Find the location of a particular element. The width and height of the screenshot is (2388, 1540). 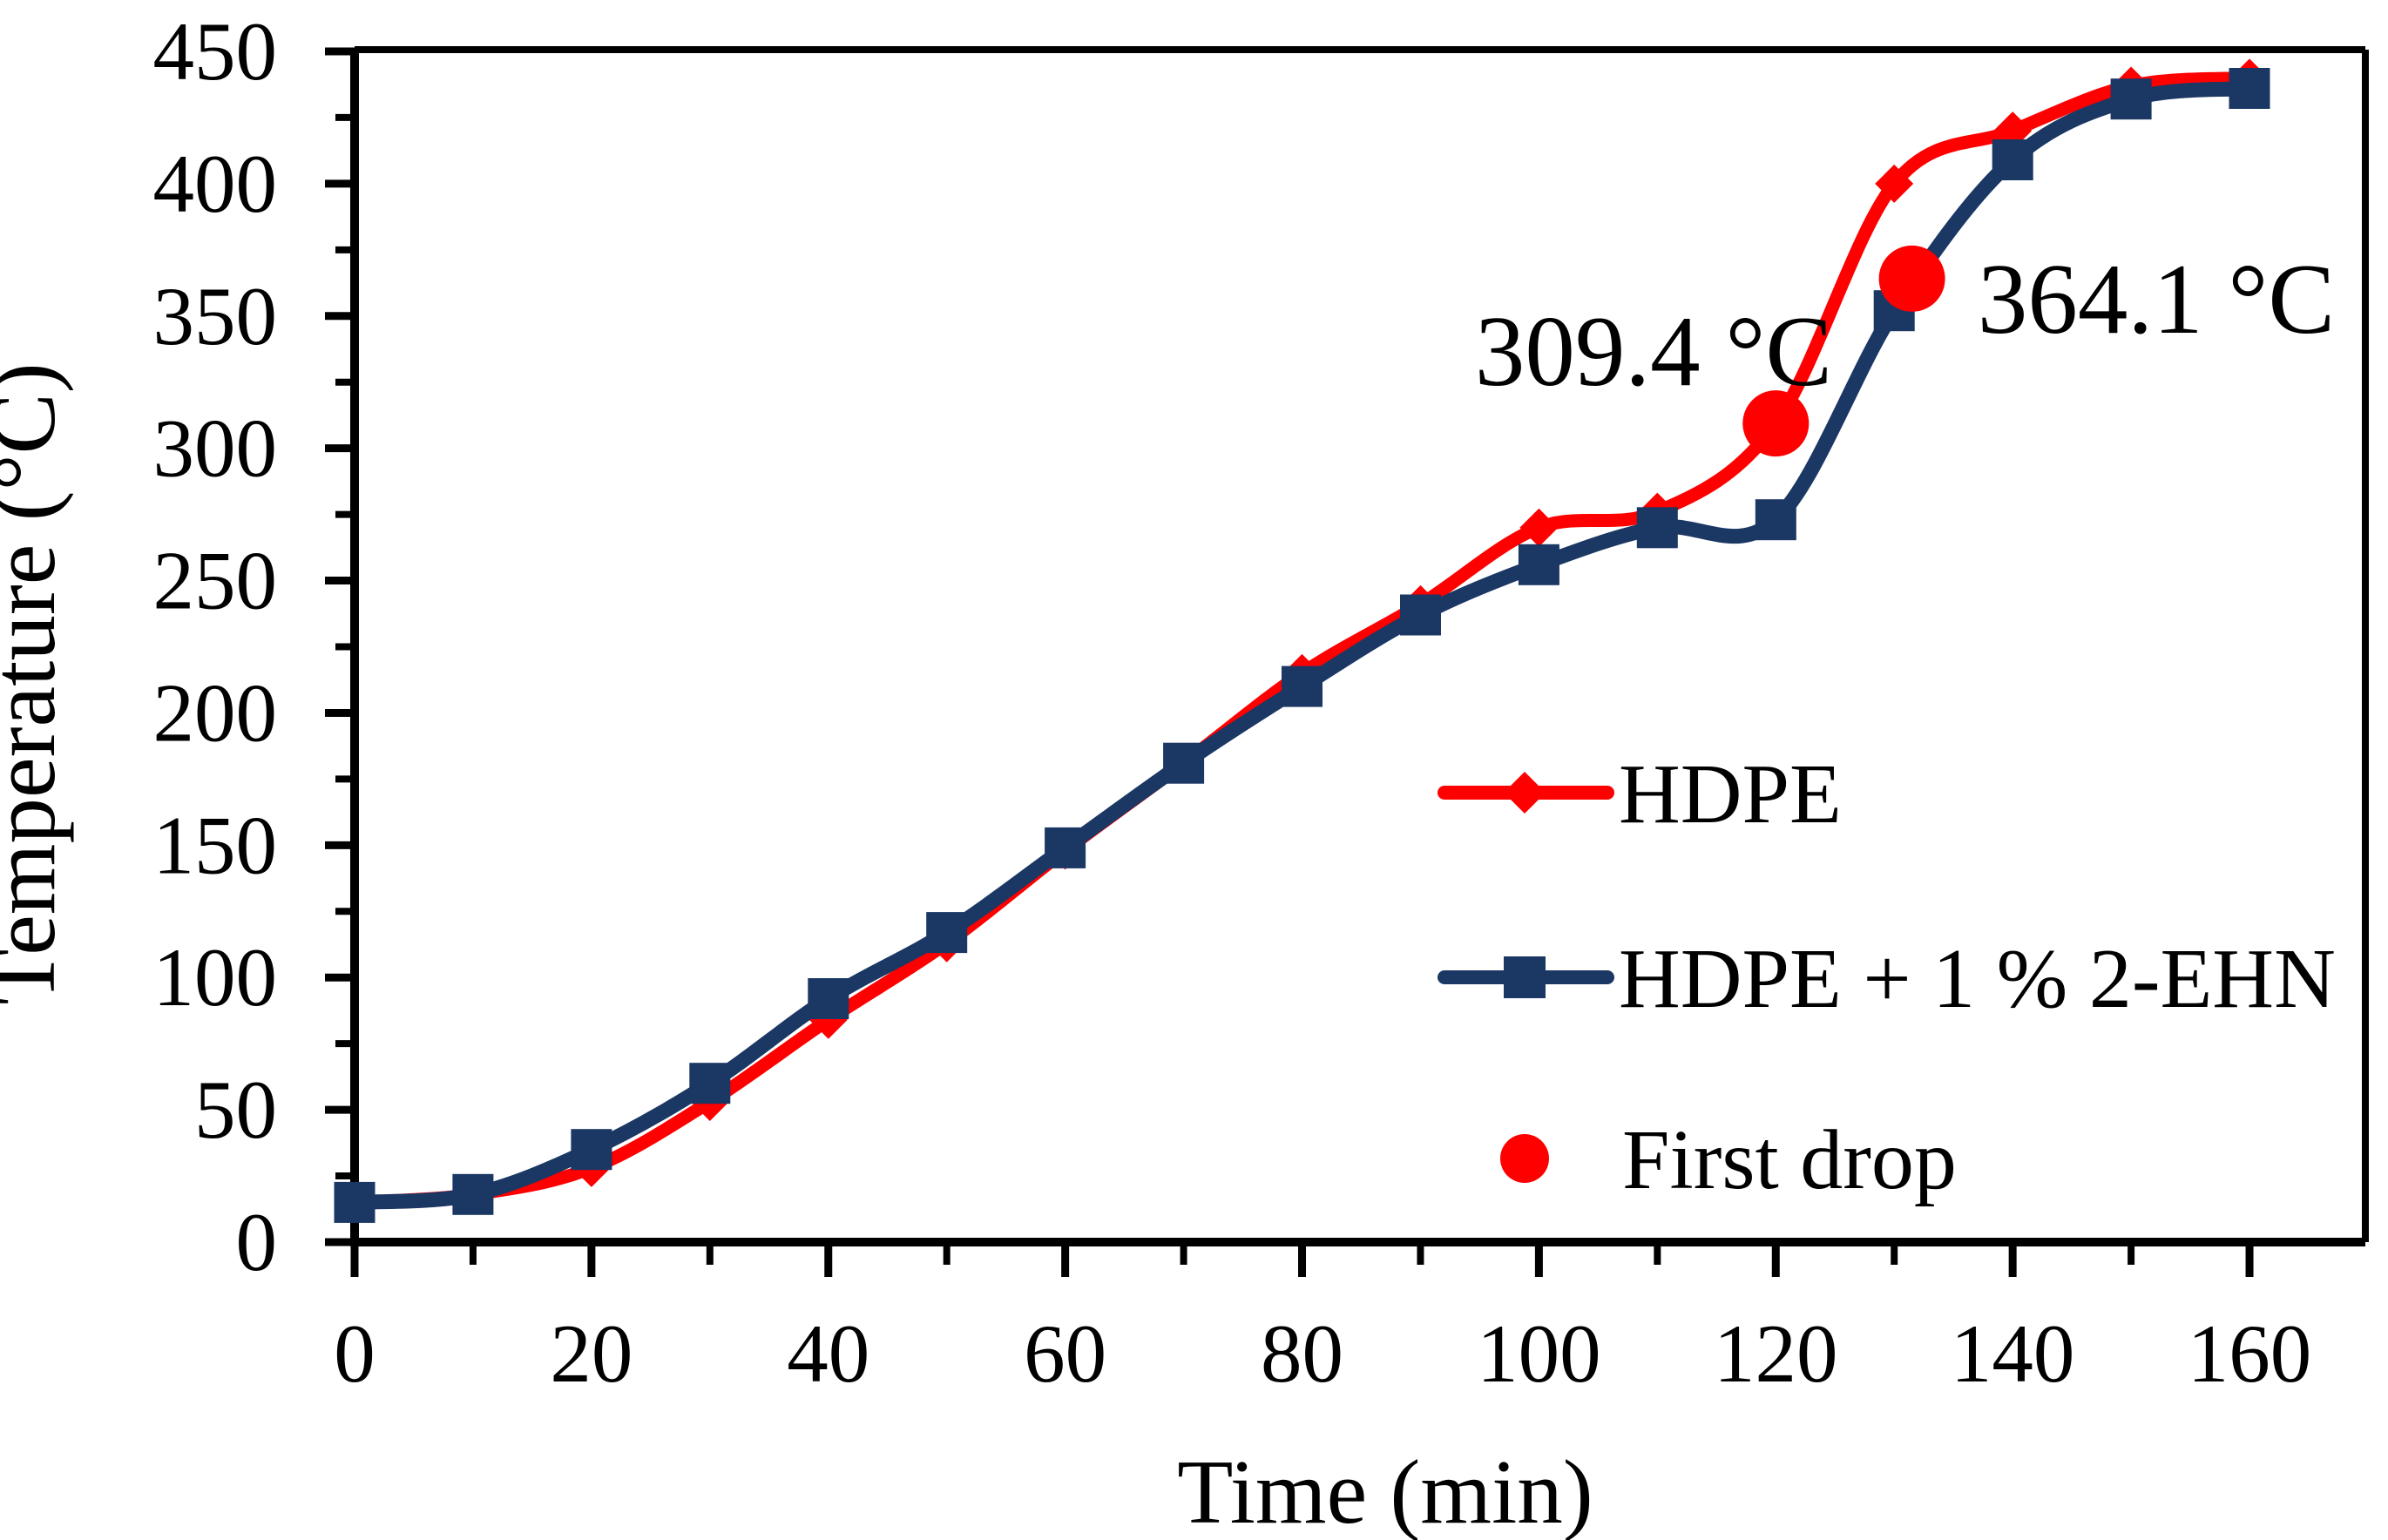

legend-label-hdpe: HDPE is located at coordinates (1730, 794).